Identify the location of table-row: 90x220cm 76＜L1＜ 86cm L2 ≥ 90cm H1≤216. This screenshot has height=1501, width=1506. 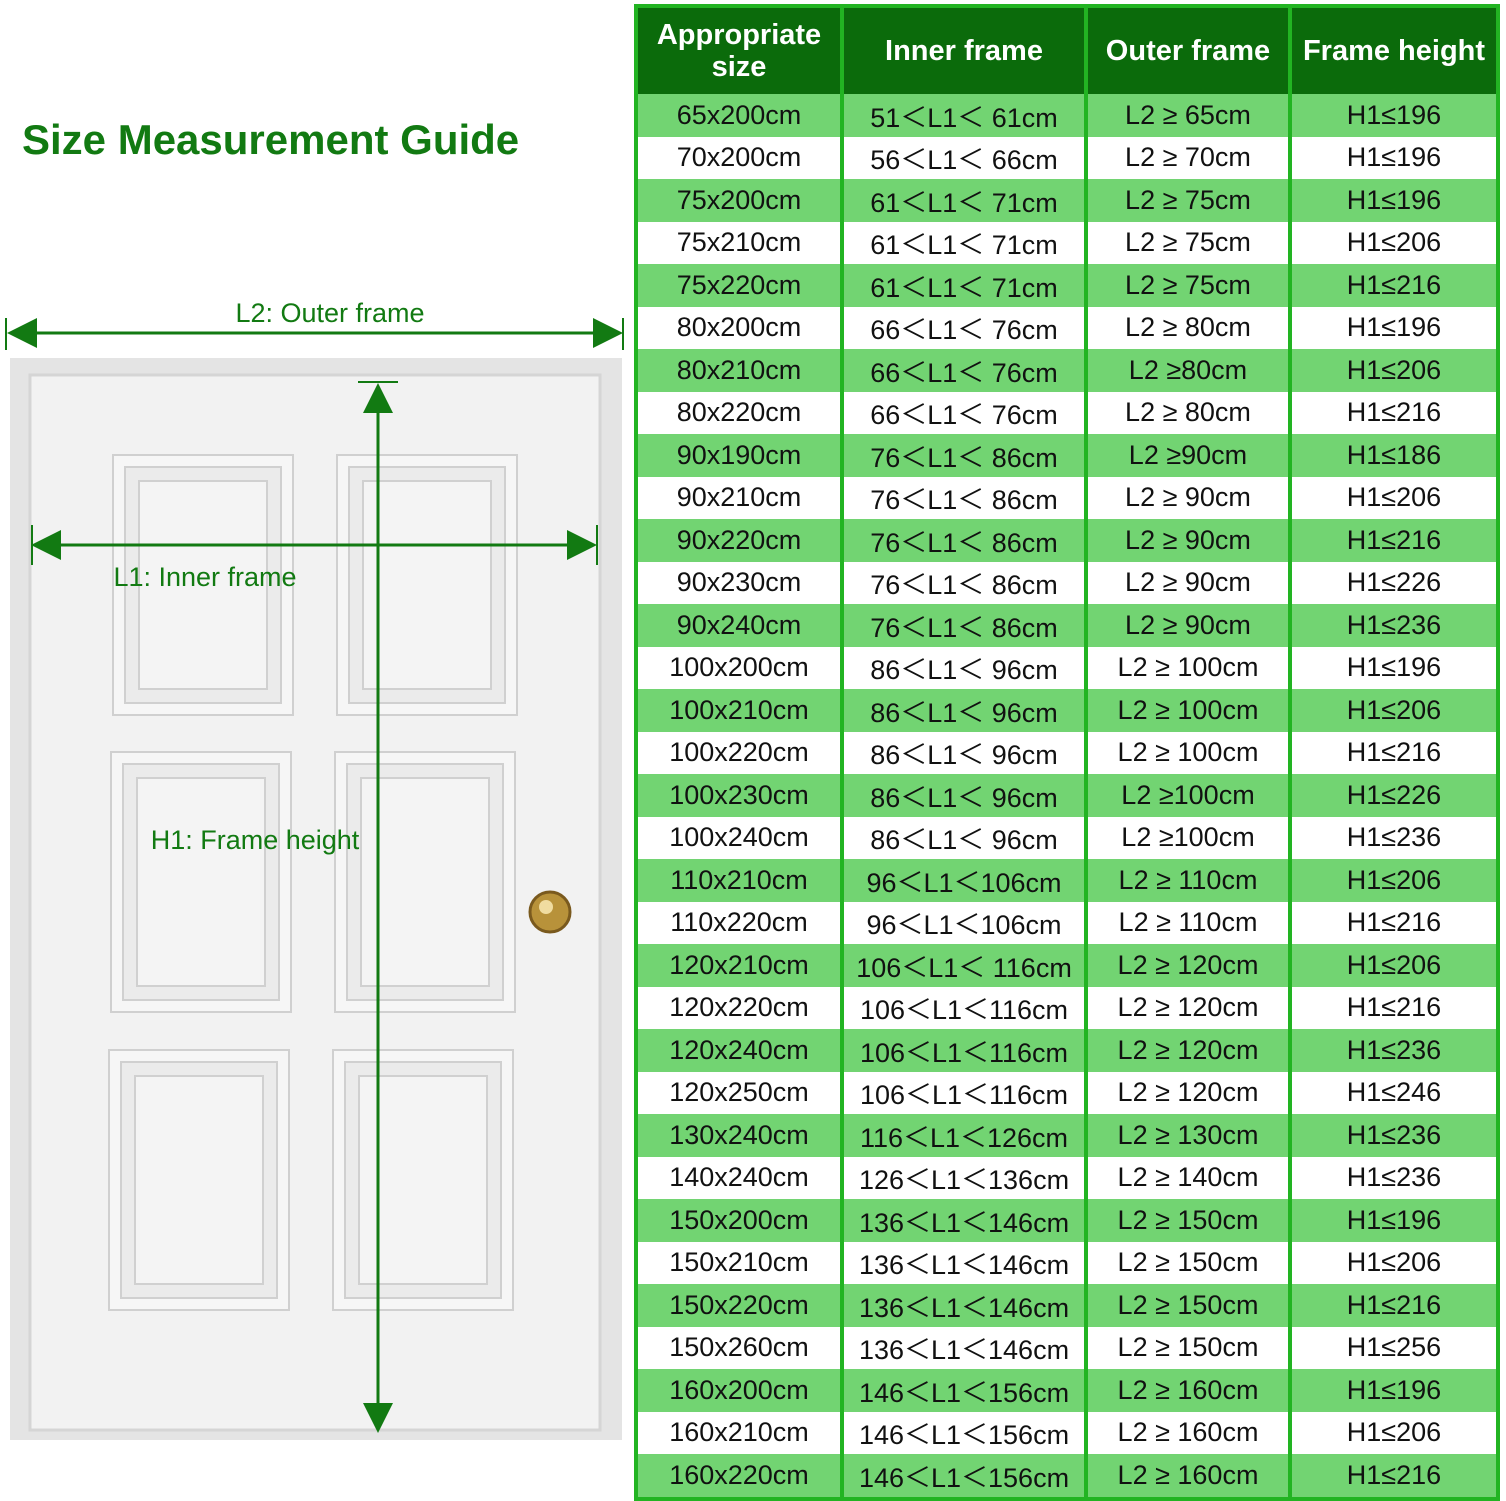
(1067, 540).